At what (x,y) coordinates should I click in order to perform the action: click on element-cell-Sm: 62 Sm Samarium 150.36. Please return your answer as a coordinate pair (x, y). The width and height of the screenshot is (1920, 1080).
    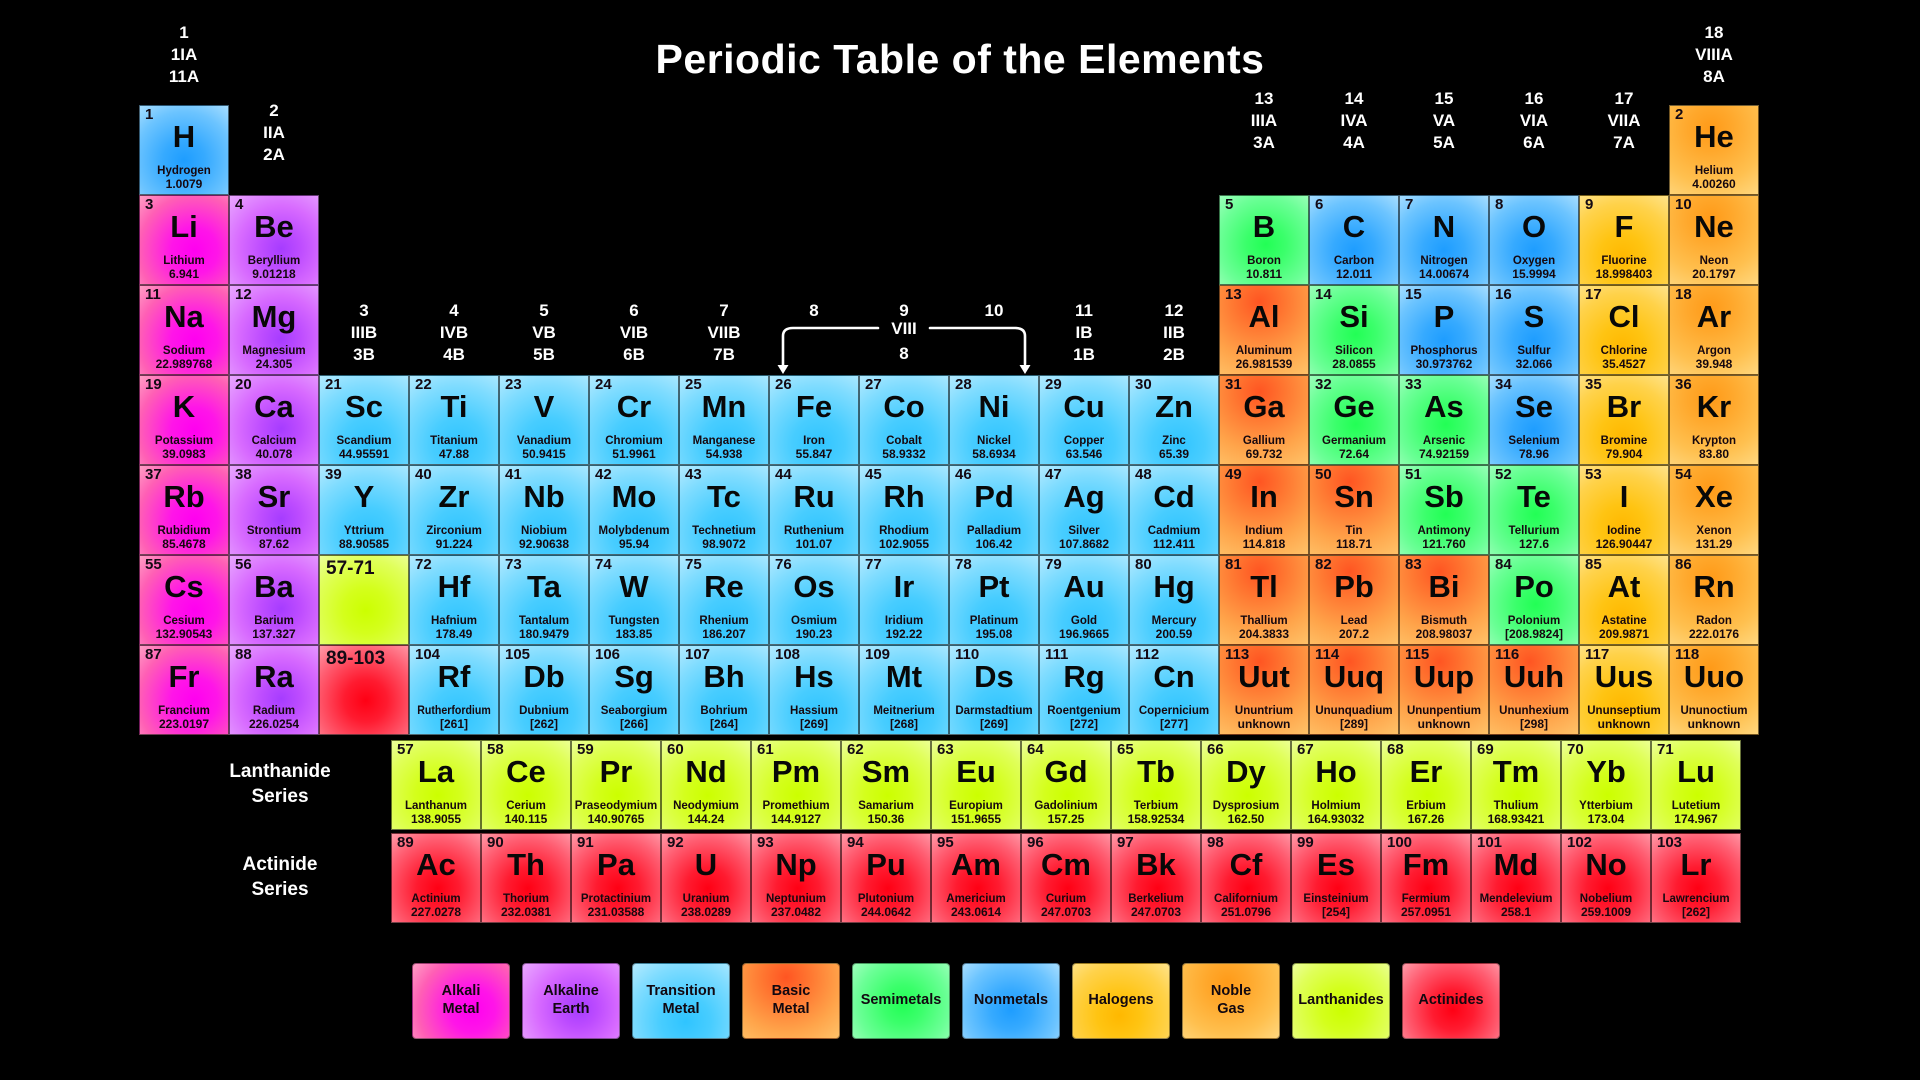
    Looking at the image, I should click on (886, 785).